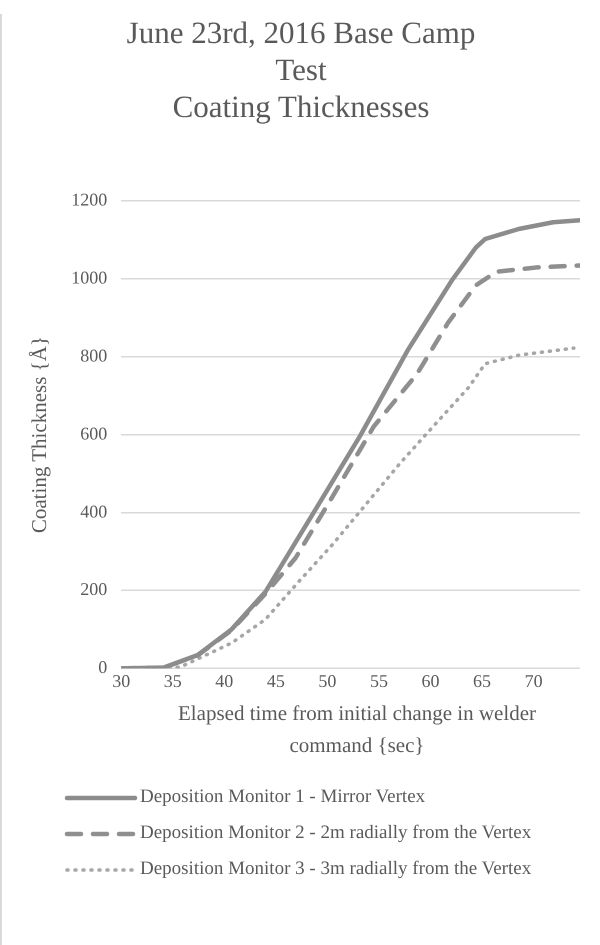 This screenshot has height=945, width=600. What do you see at coordinates (283, 797) in the screenshot?
I see `legend-label: Deposition Monitor 1 - Mirror Vertex` at bounding box center [283, 797].